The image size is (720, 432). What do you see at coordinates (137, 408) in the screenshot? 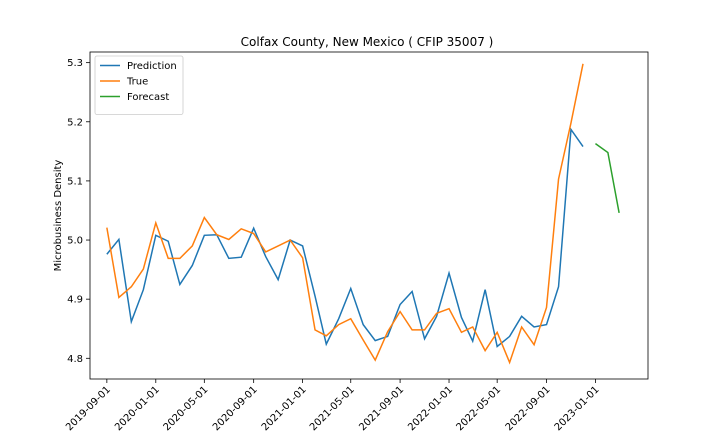
I see `x-tick-label: 2020-01-01` at bounding box center [137, 408].